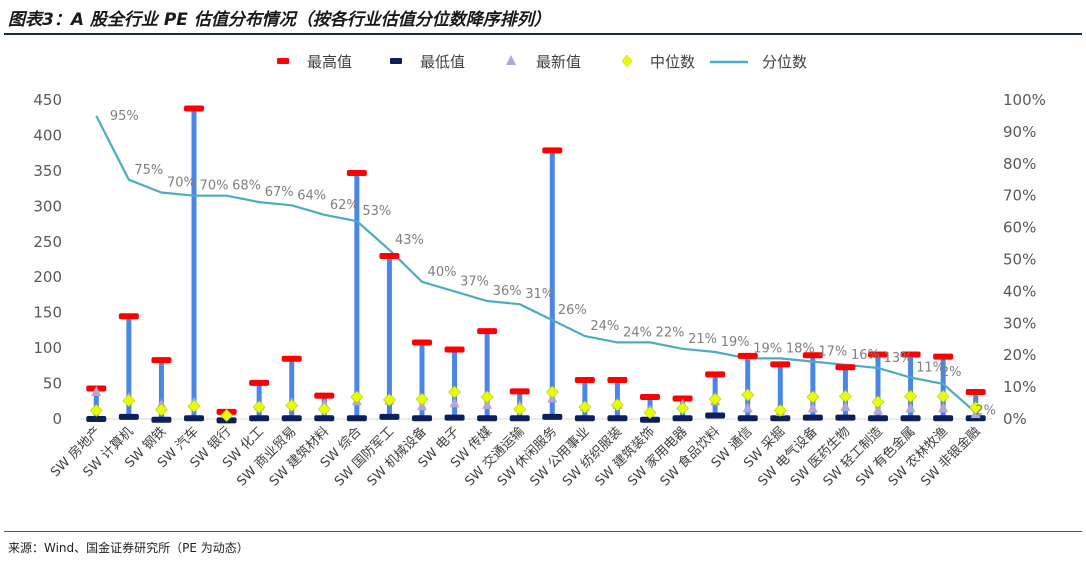  Describe the element at coordinates (124, 116) in the screenshot. I see `percentile-label: 95%` at that location.